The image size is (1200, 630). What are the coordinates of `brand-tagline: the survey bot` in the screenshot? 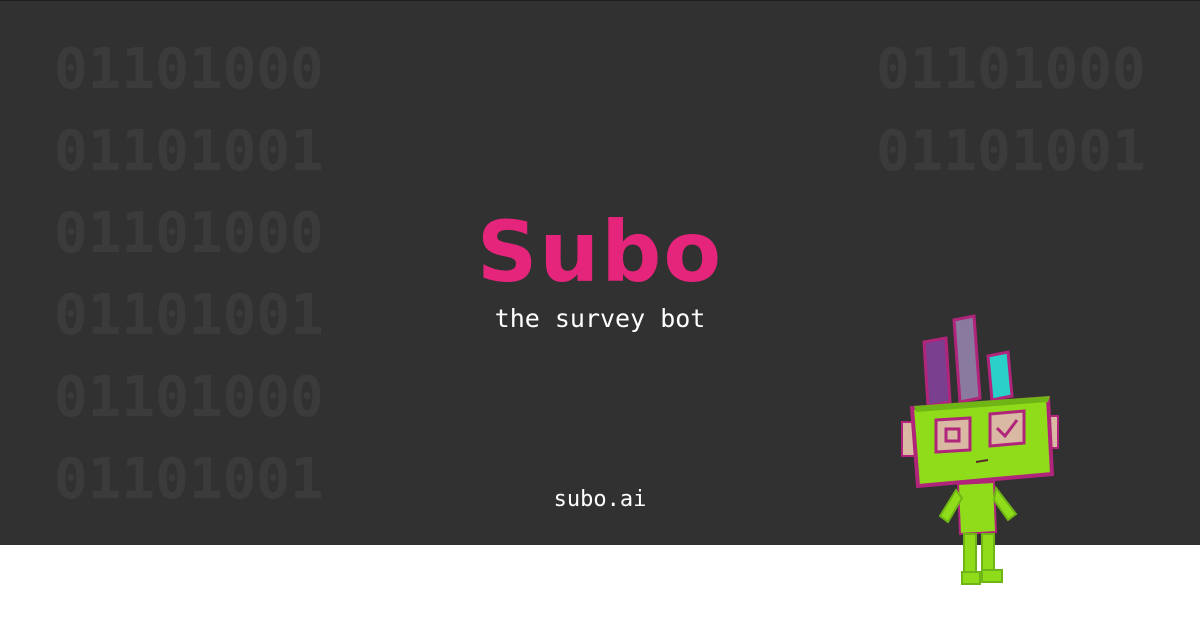 It's located at (600, 318).